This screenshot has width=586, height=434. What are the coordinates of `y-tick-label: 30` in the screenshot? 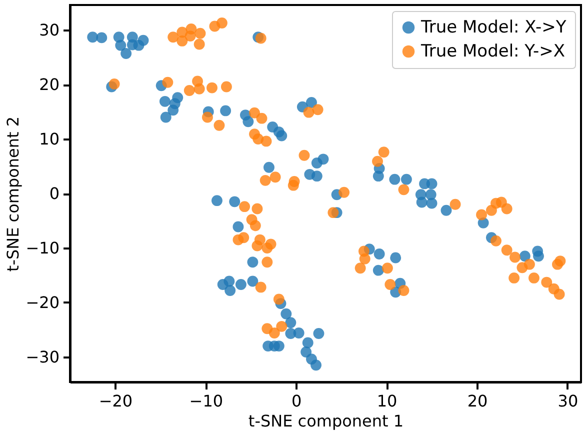 It's located at (49, 30).